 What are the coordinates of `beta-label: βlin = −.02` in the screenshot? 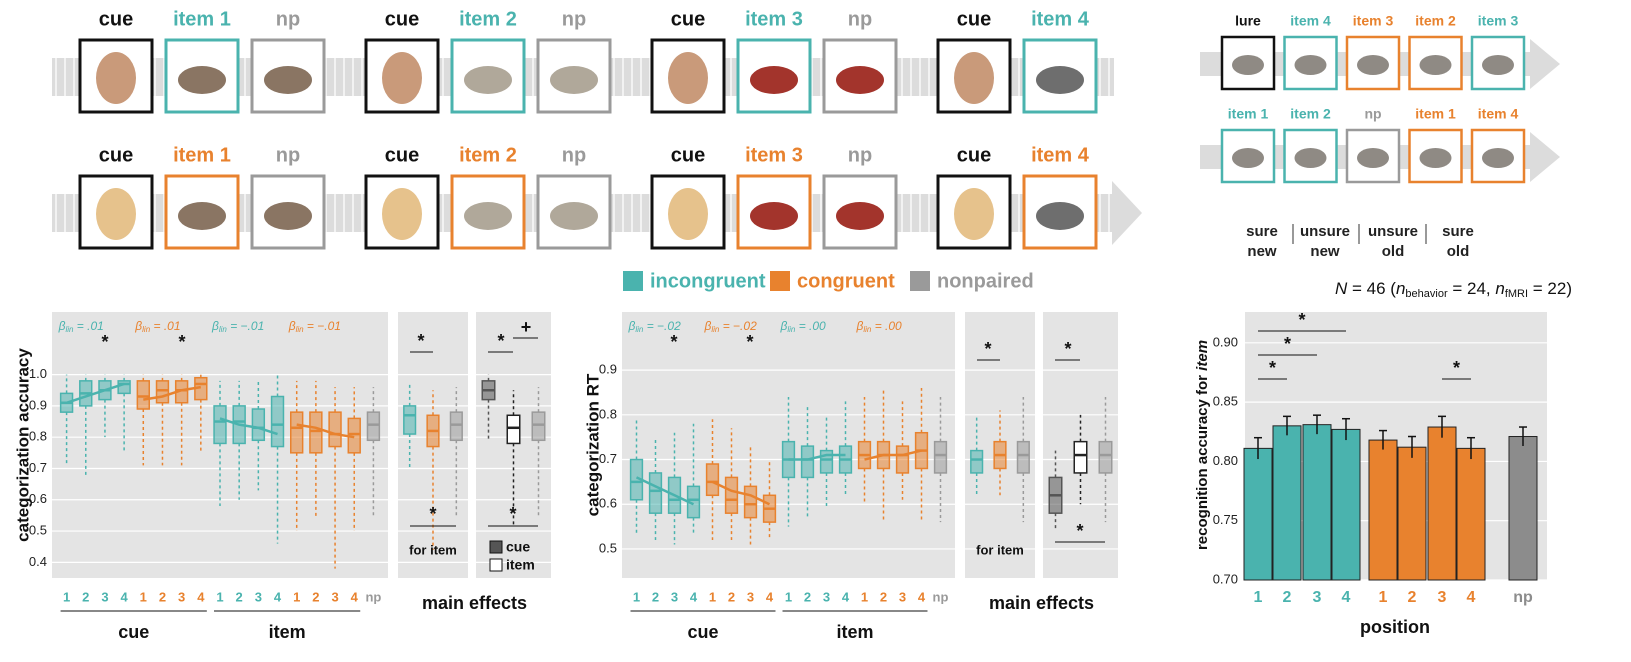 It's located at (731, 326).